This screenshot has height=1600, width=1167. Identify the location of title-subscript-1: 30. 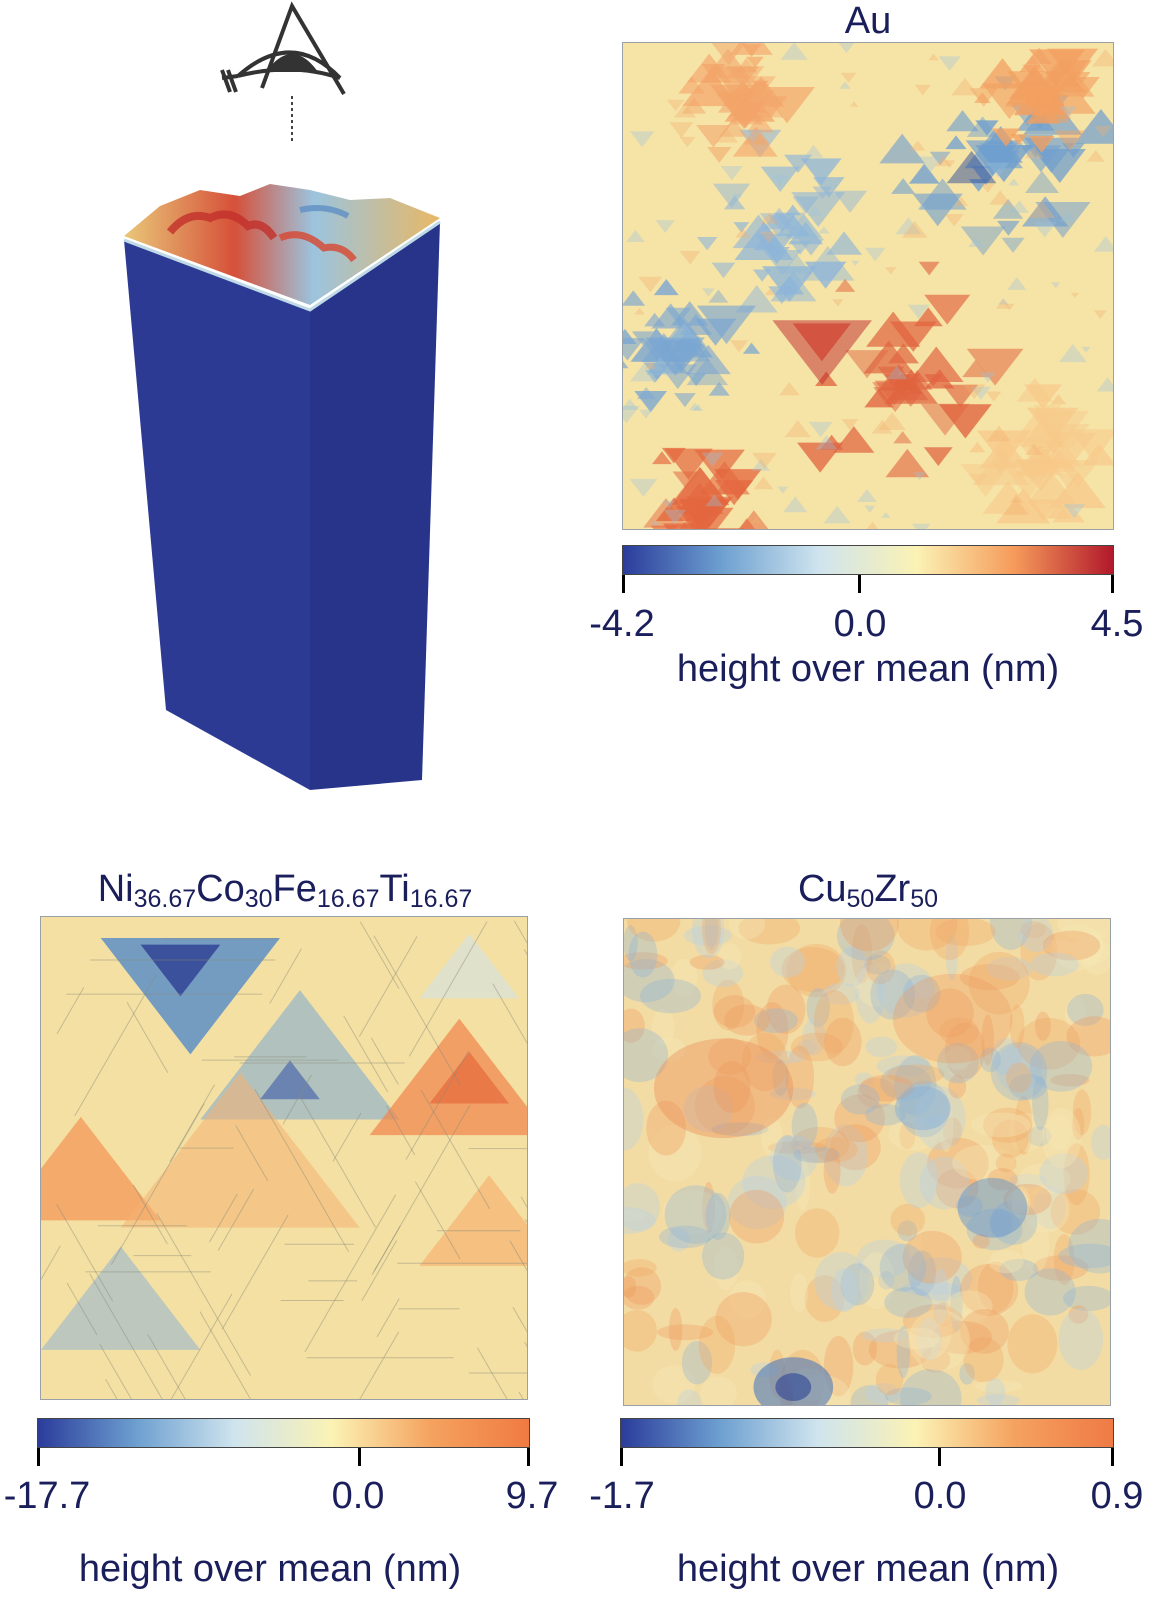
(258, 899).